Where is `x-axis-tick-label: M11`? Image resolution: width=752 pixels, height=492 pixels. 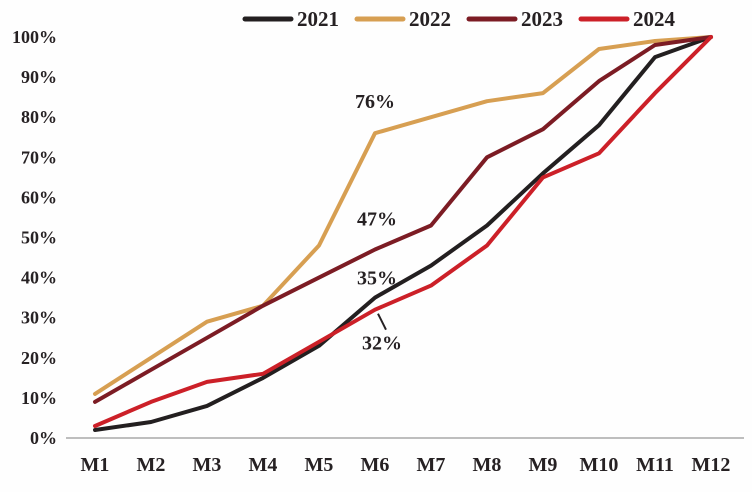
x-axis-tick-label: M11 is located at coordinates (655, 465).